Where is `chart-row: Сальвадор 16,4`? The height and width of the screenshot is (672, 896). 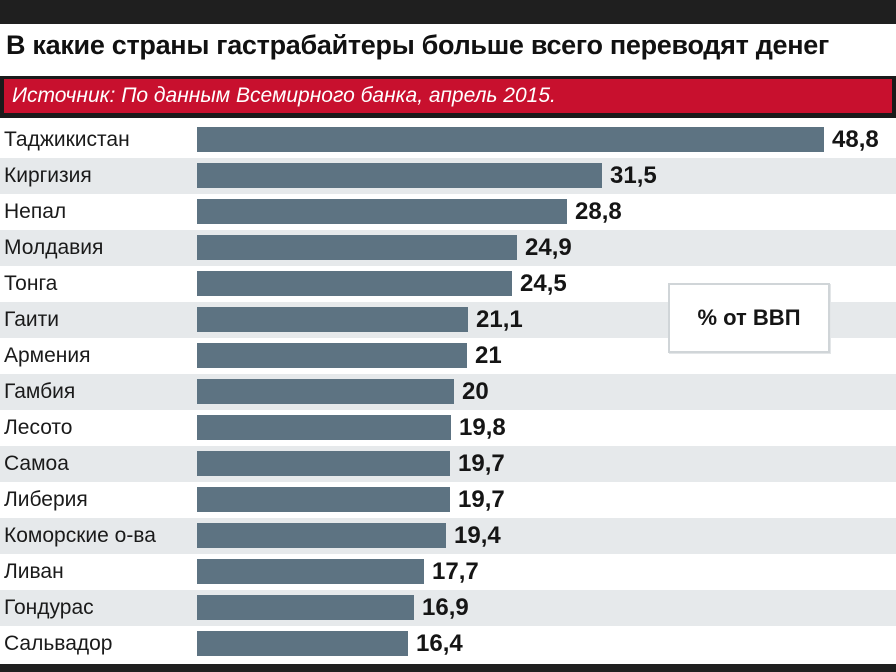
chart-row: Сальвадор 16,4 is located at coordinates (448, 644).